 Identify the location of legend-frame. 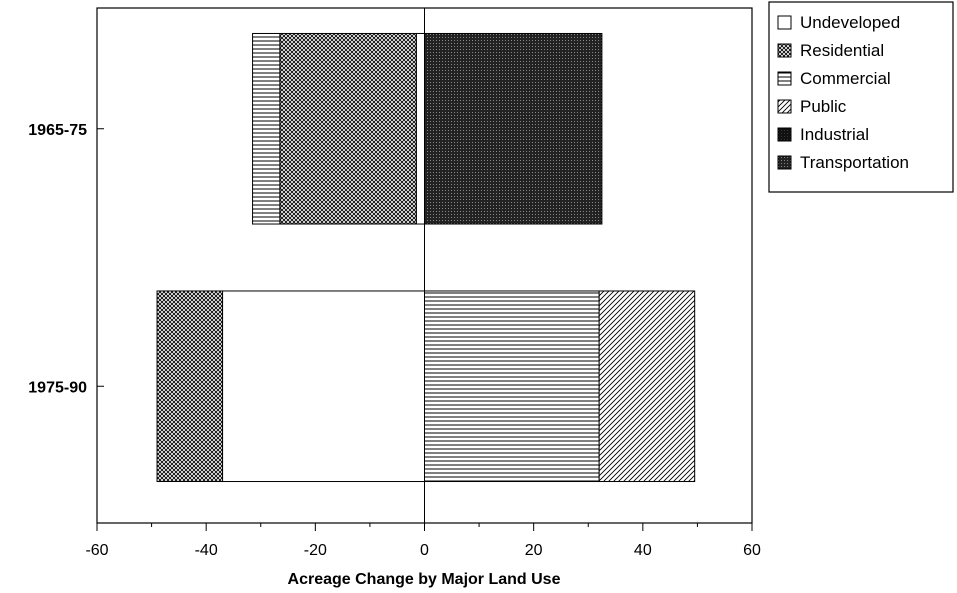
(861, 97).